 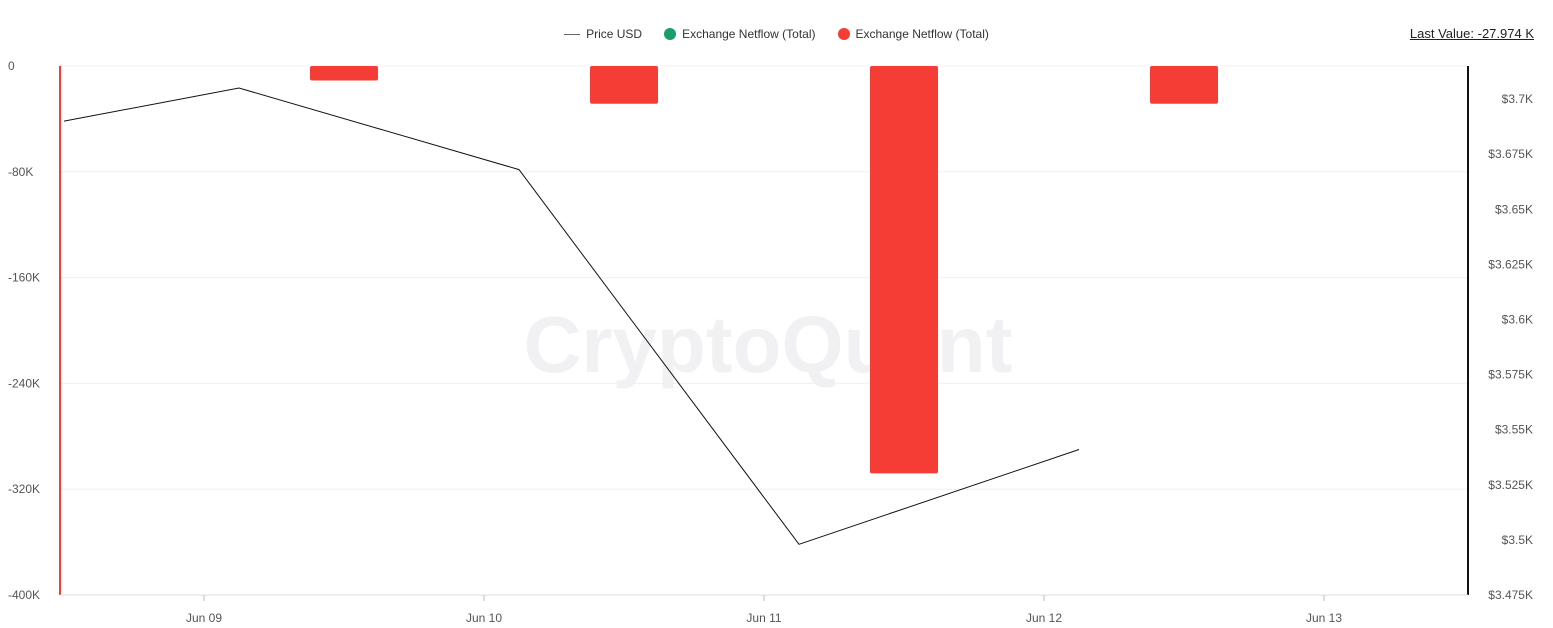 I want to click on left-tick-label: -80K, so click(x=20, y=172).